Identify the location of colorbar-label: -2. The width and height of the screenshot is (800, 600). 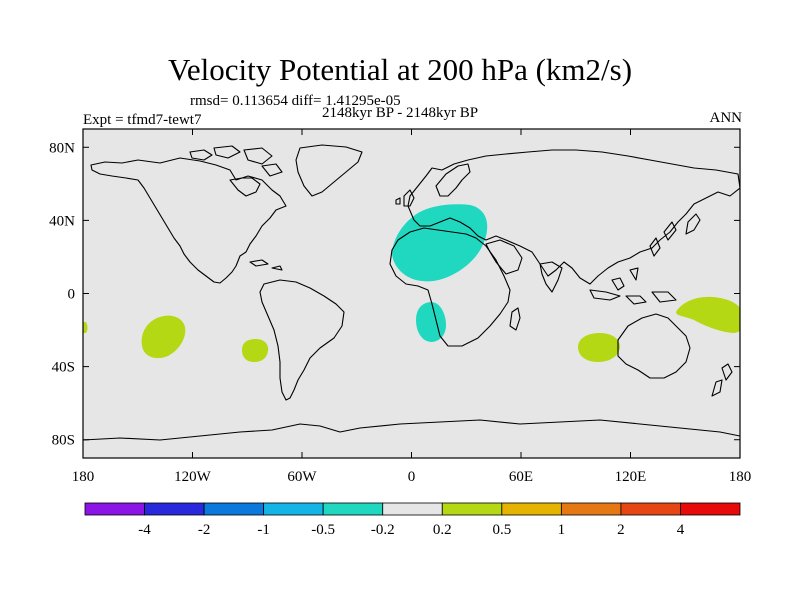
(204, 530).